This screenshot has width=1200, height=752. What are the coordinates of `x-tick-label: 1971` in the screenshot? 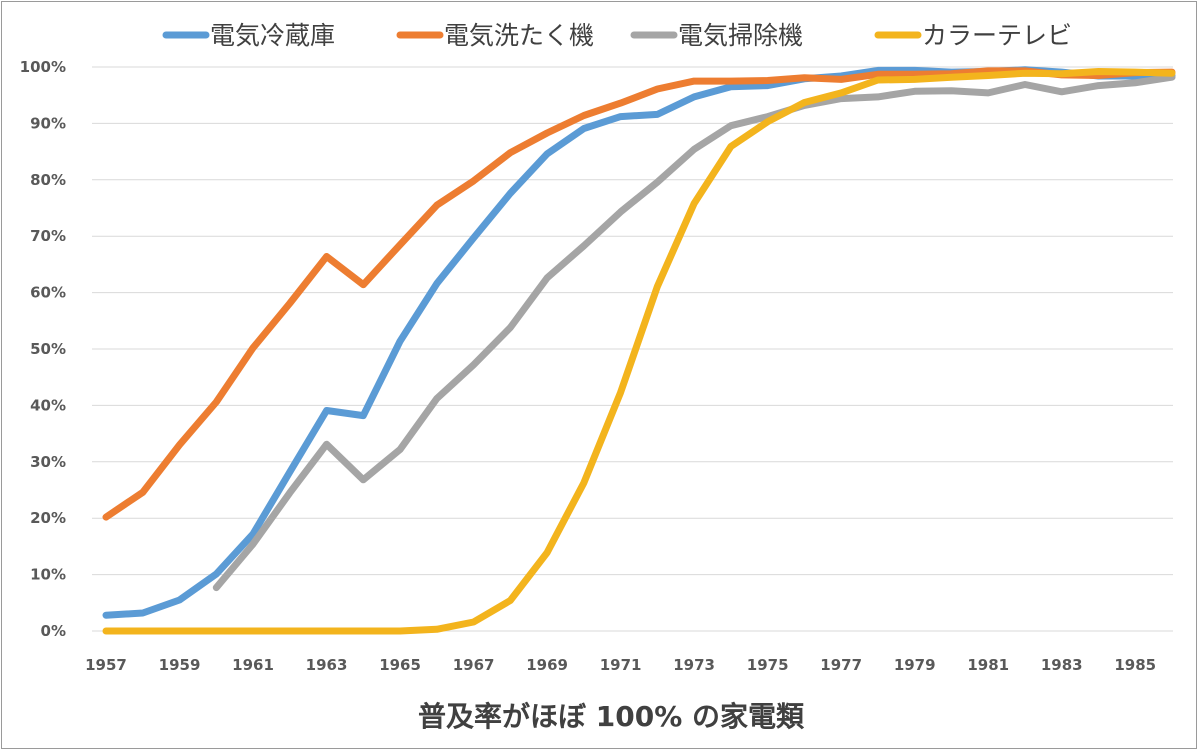 It's located at (621, 665).